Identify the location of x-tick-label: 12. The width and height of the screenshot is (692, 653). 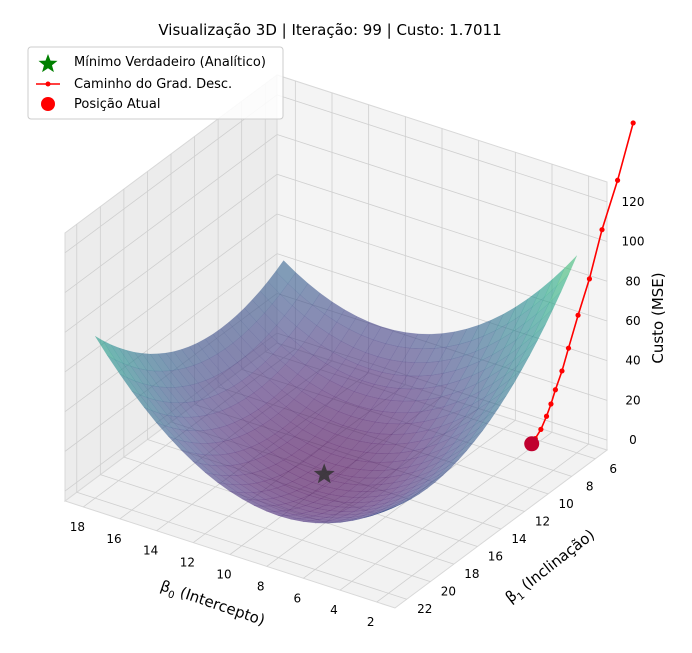
(187, 563).